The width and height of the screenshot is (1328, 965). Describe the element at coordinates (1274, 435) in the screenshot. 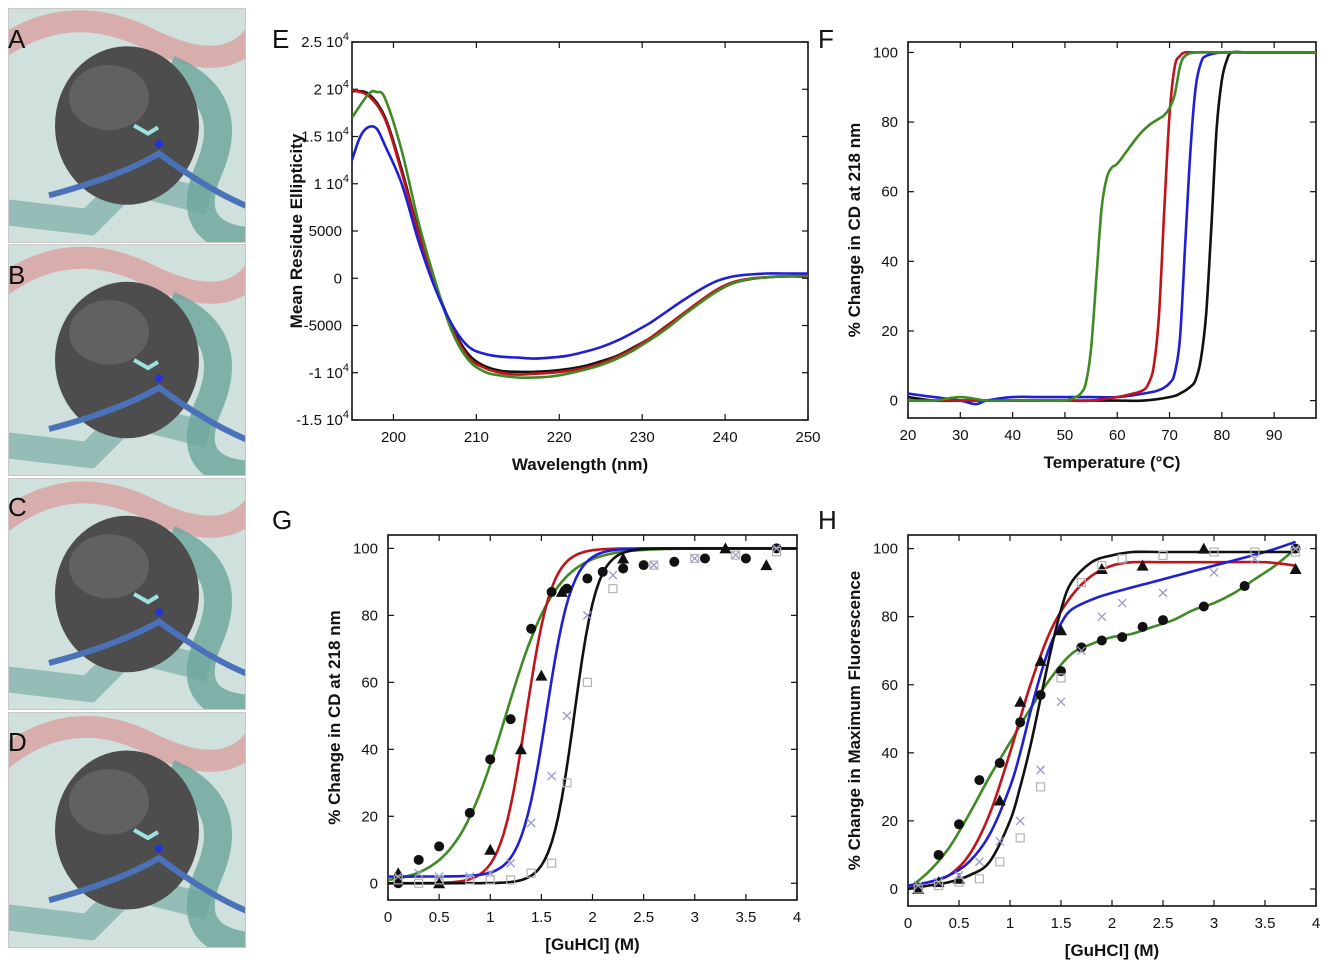

I see `x-tick-label: 90` at that location.